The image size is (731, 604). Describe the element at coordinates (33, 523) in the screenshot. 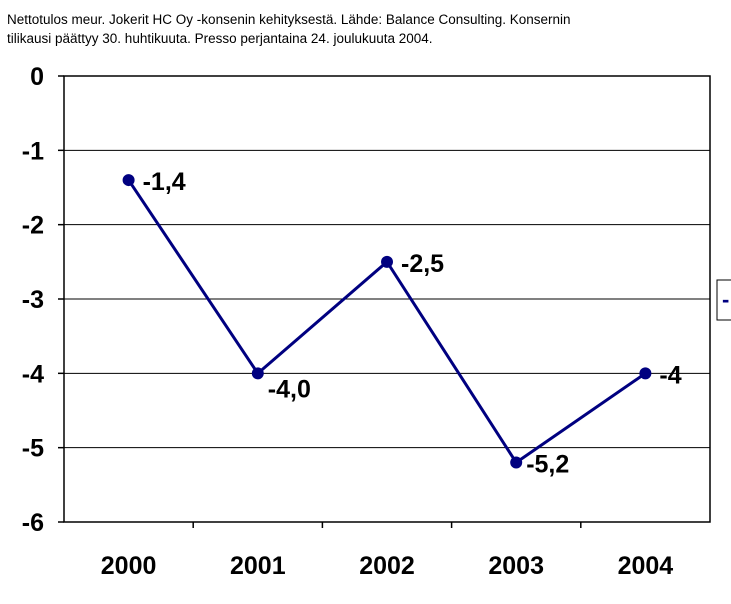

I see `y-tick-label: -6` at that location.